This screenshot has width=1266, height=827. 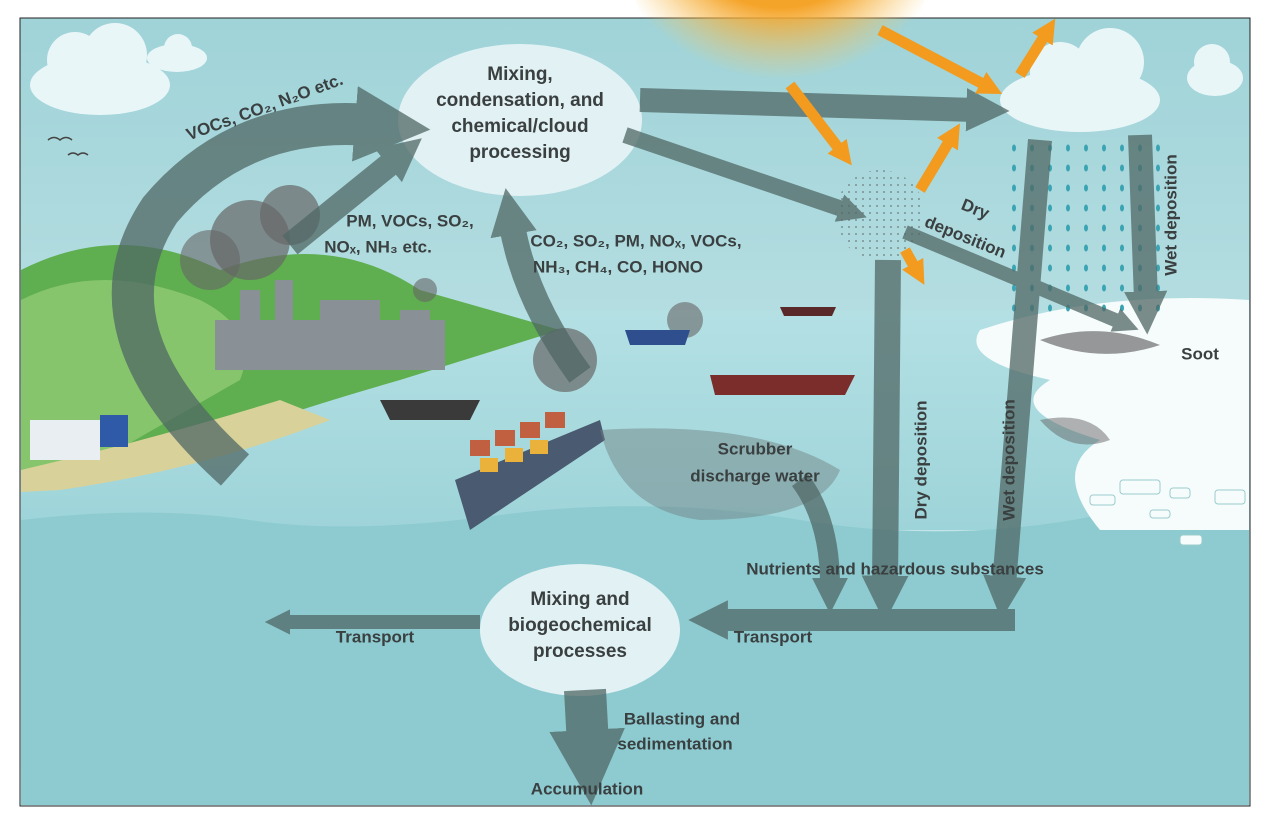 I want to click on node-label: Mixing,, so click(x=519, y=74).